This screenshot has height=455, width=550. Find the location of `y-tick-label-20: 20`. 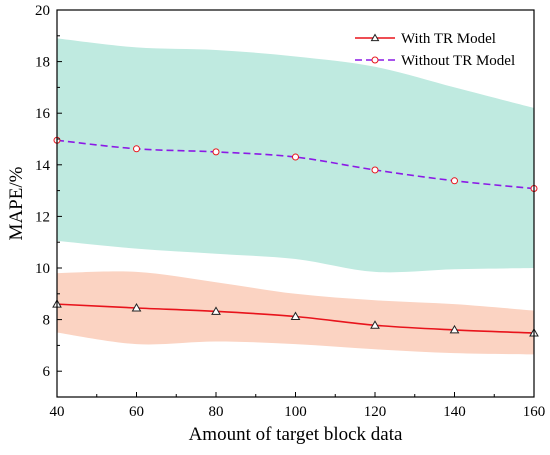

y-tick-label-20: 20 is located at coordinates (42, 11).